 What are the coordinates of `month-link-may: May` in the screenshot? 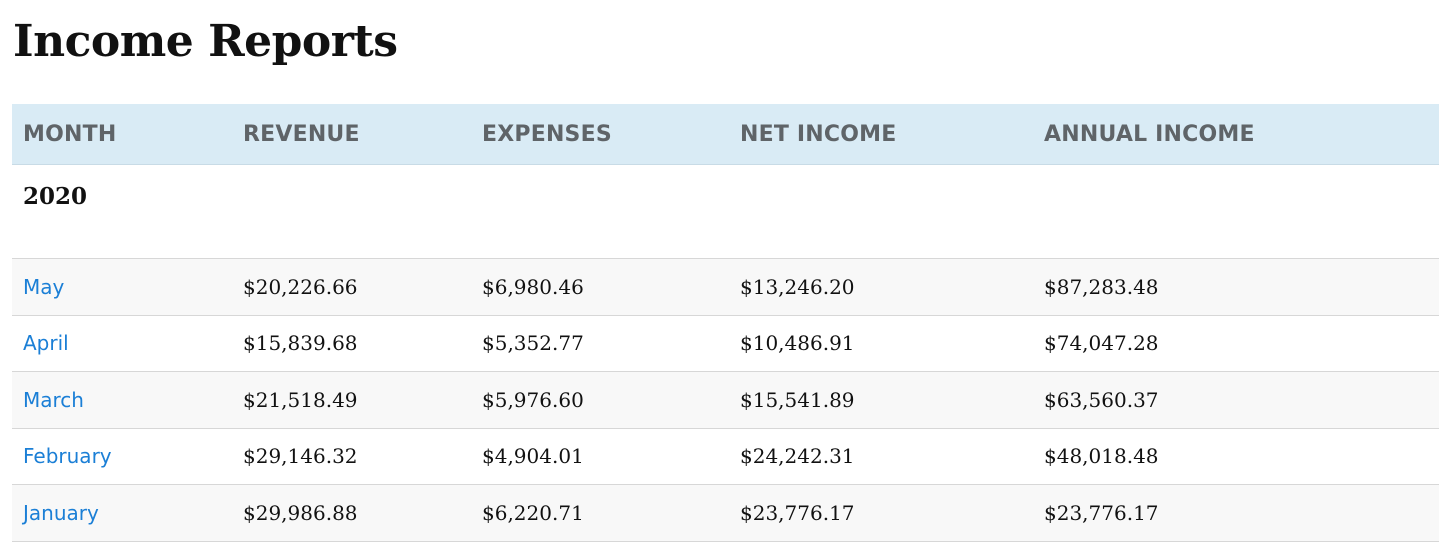 It's located at (44, 286).